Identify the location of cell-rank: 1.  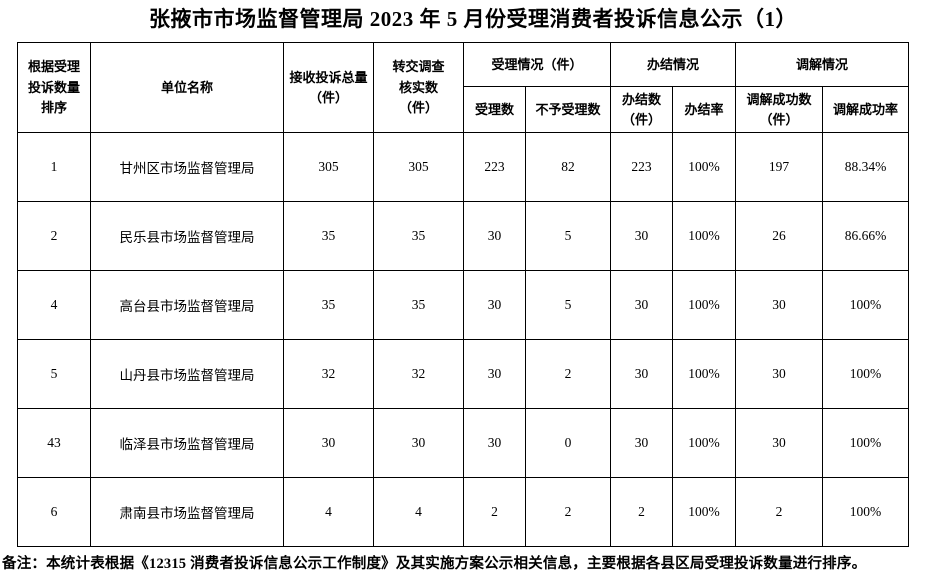
(54, 167).